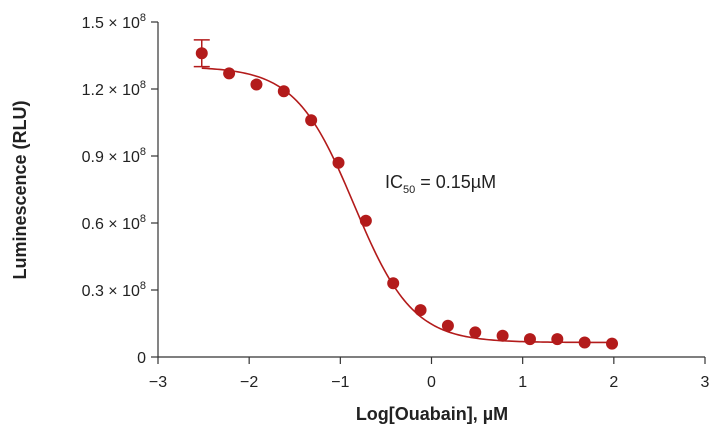  I want to click on y-tick-label: 1.5 × 10⁸, so click(114, 22).